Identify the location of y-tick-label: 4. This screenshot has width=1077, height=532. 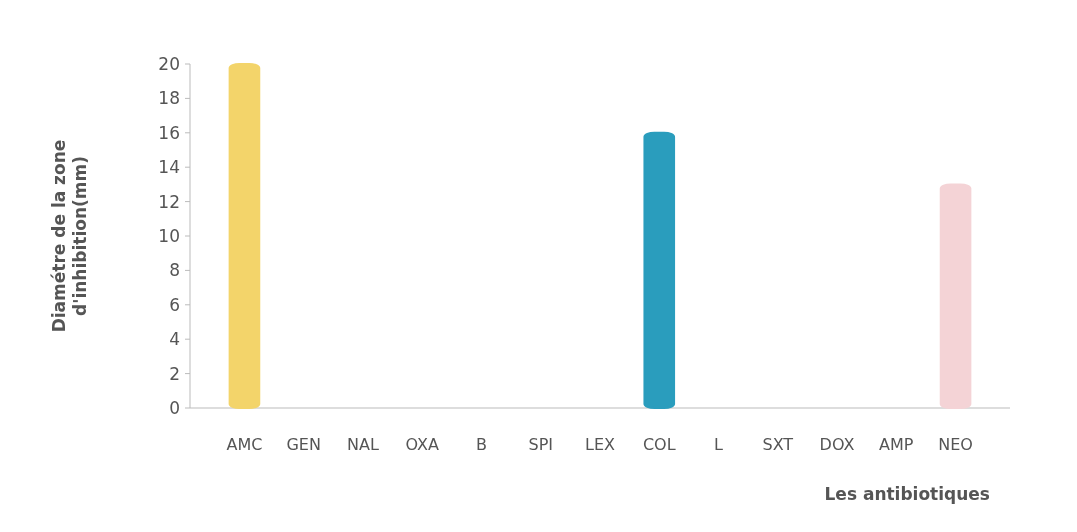
(174, 339).